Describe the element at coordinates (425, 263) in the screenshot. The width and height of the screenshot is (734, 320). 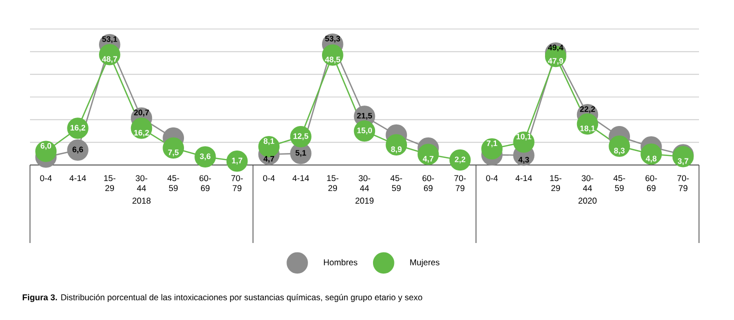
I see `legend-label: Mujeres` at that location.